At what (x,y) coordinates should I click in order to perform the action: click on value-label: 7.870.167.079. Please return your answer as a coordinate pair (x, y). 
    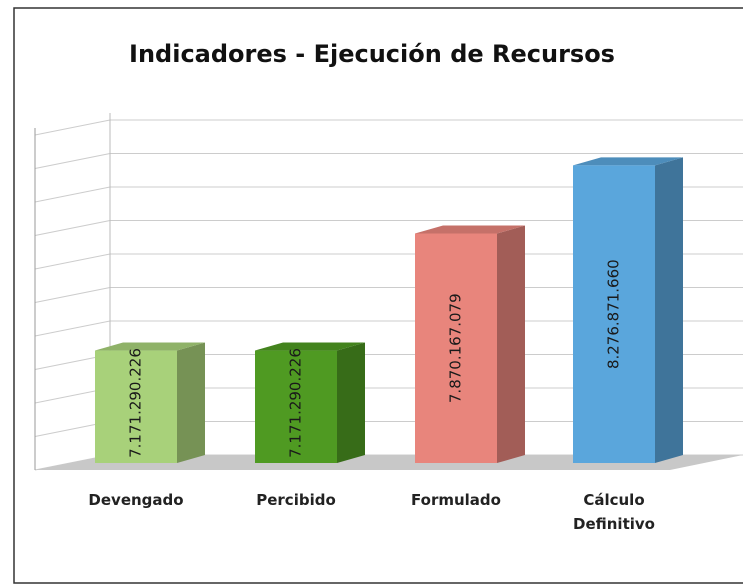
    Looking at the image, I should click on (456, 348).